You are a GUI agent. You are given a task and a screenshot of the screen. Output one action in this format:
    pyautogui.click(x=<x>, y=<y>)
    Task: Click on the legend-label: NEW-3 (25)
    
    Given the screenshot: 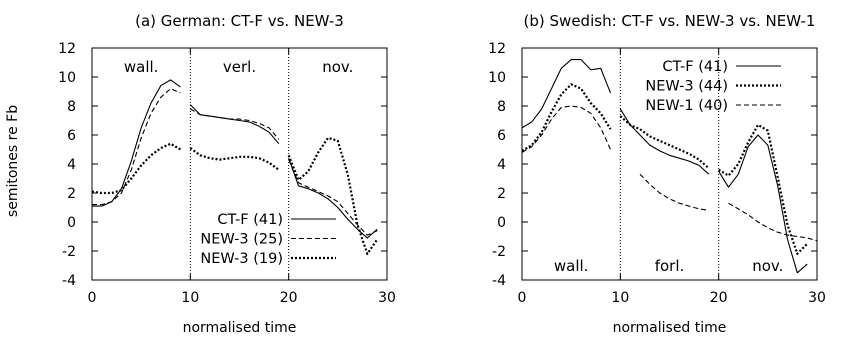 What is the action you would take?
    pyautogui.click(x=241, y=240)
    